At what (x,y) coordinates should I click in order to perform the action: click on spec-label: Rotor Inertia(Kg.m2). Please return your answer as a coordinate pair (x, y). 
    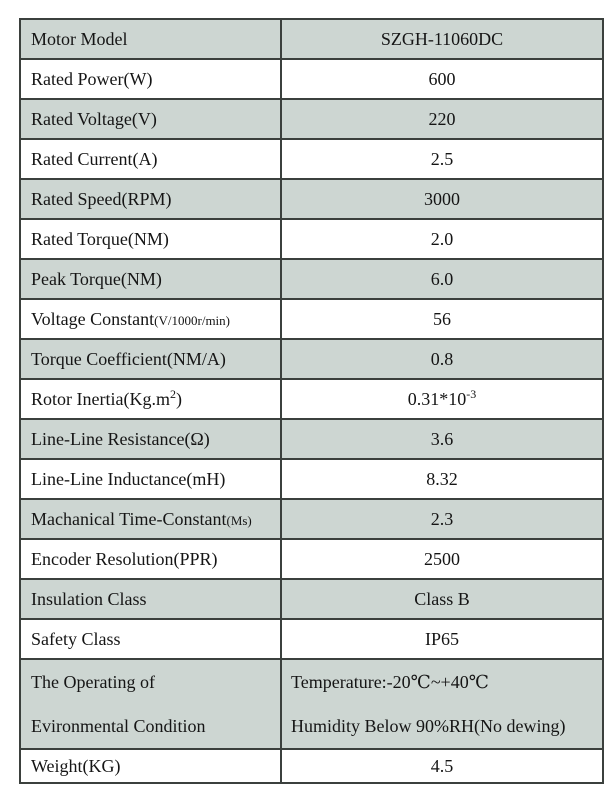
    Looking at the image, I should click on (150, 399).